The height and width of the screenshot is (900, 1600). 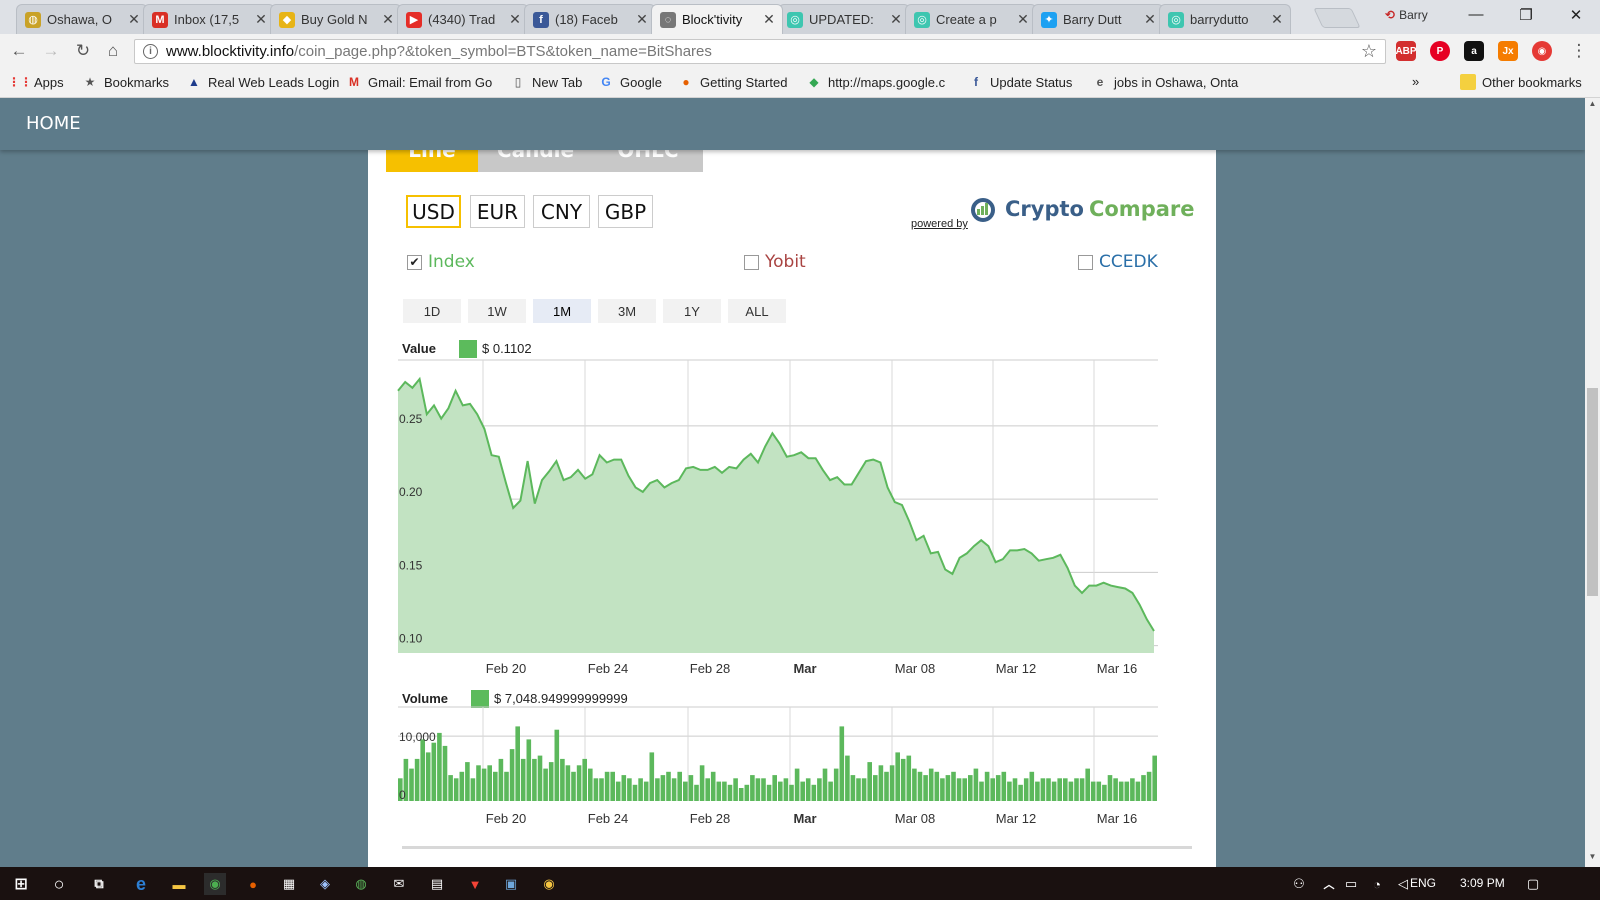 I want to click on browser-tab: ✦ Barry Dutt ✕, so click(x=1098, y=19).